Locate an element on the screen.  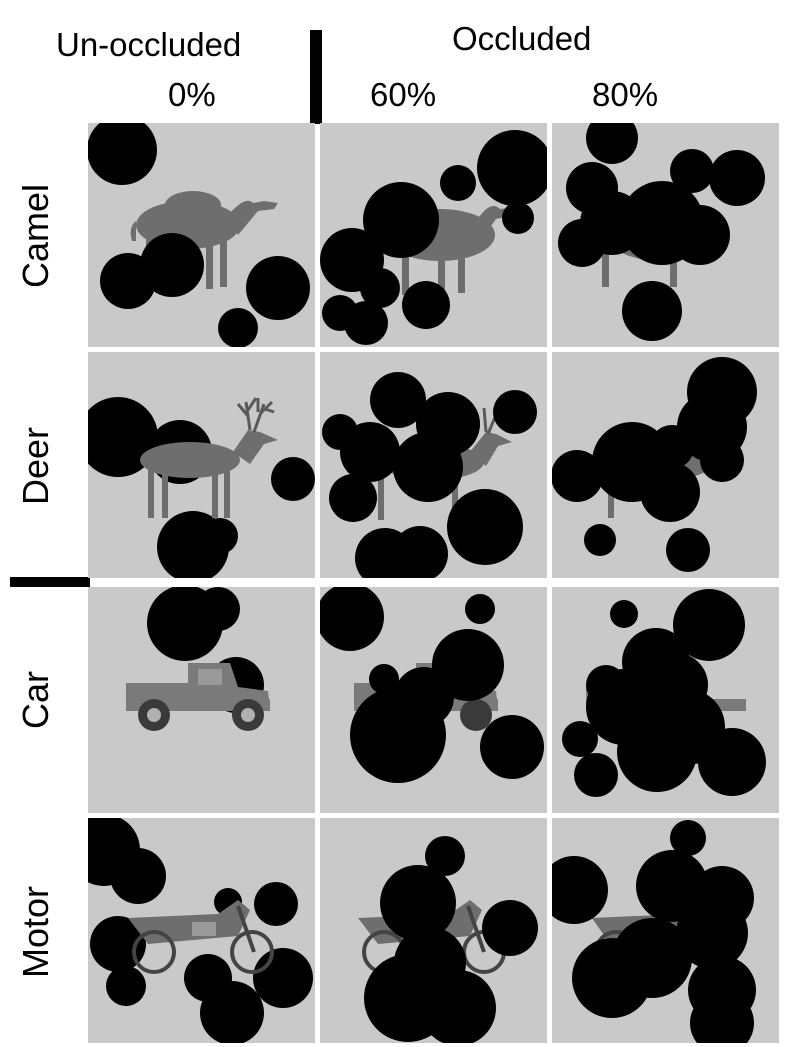
level-0-header: 0% is located at coordinates (192, 94).